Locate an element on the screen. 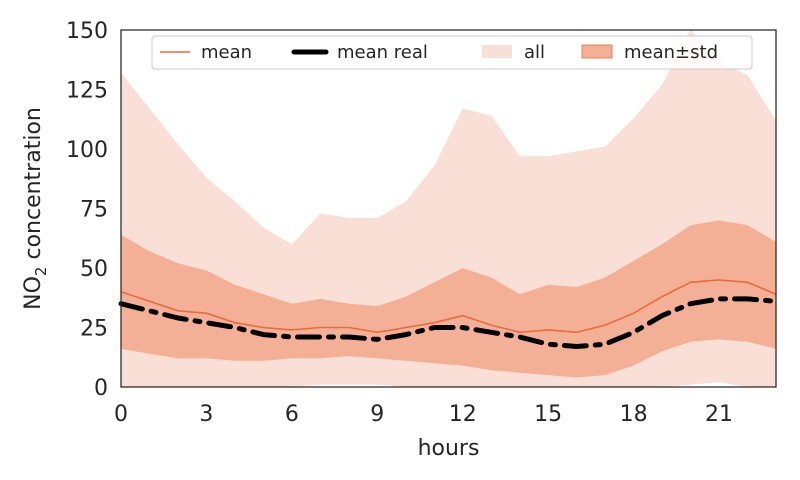 The image size is (800, 480). y-axis-label-rest: concentration is located at coordinates (33, 186).